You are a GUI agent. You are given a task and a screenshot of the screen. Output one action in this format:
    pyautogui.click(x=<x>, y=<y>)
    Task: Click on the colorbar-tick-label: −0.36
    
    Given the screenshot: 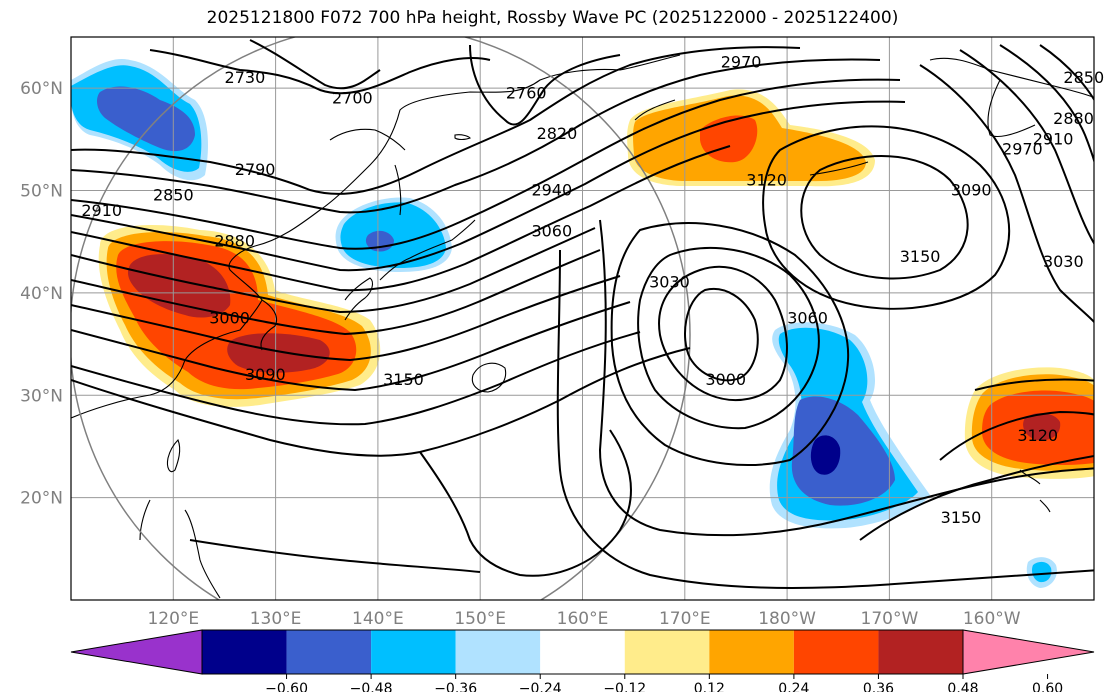 What is the action you would take?
    pyautogui.click(x=455, y=686)
    